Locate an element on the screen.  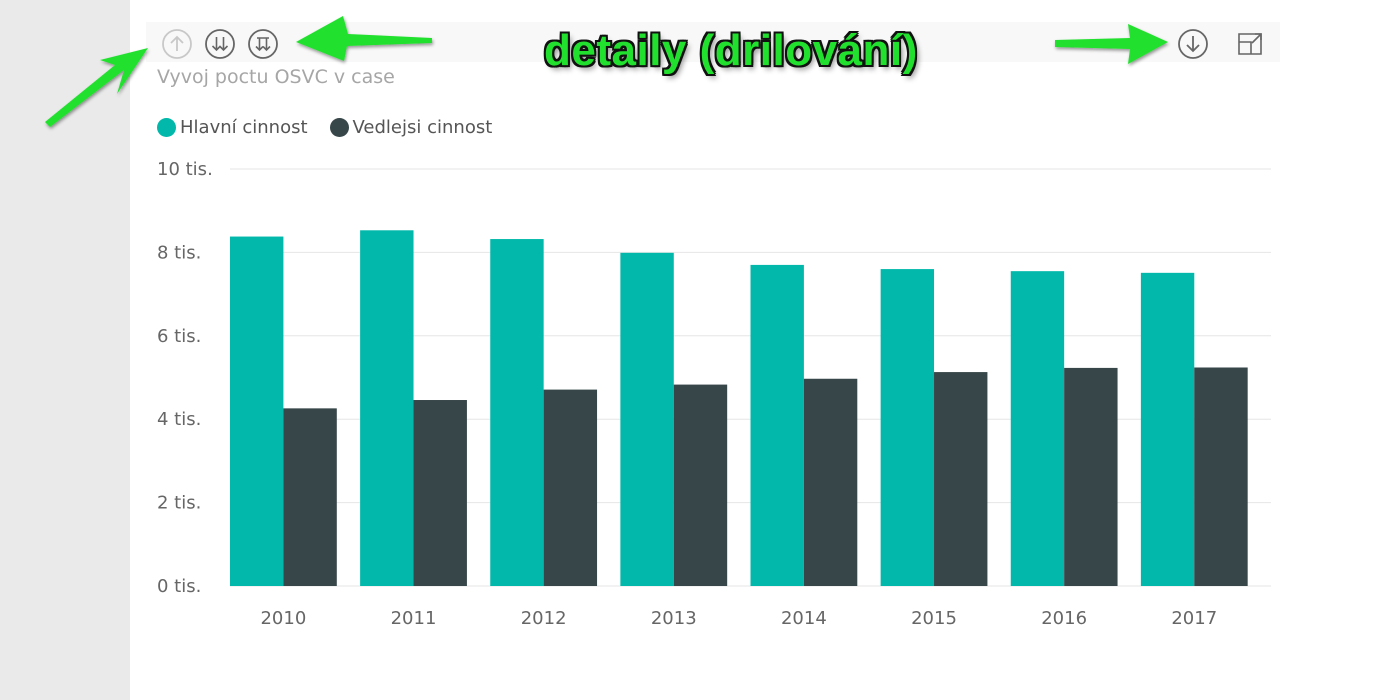
expand-hierarchy-icon is located at coordinates (263, 44).